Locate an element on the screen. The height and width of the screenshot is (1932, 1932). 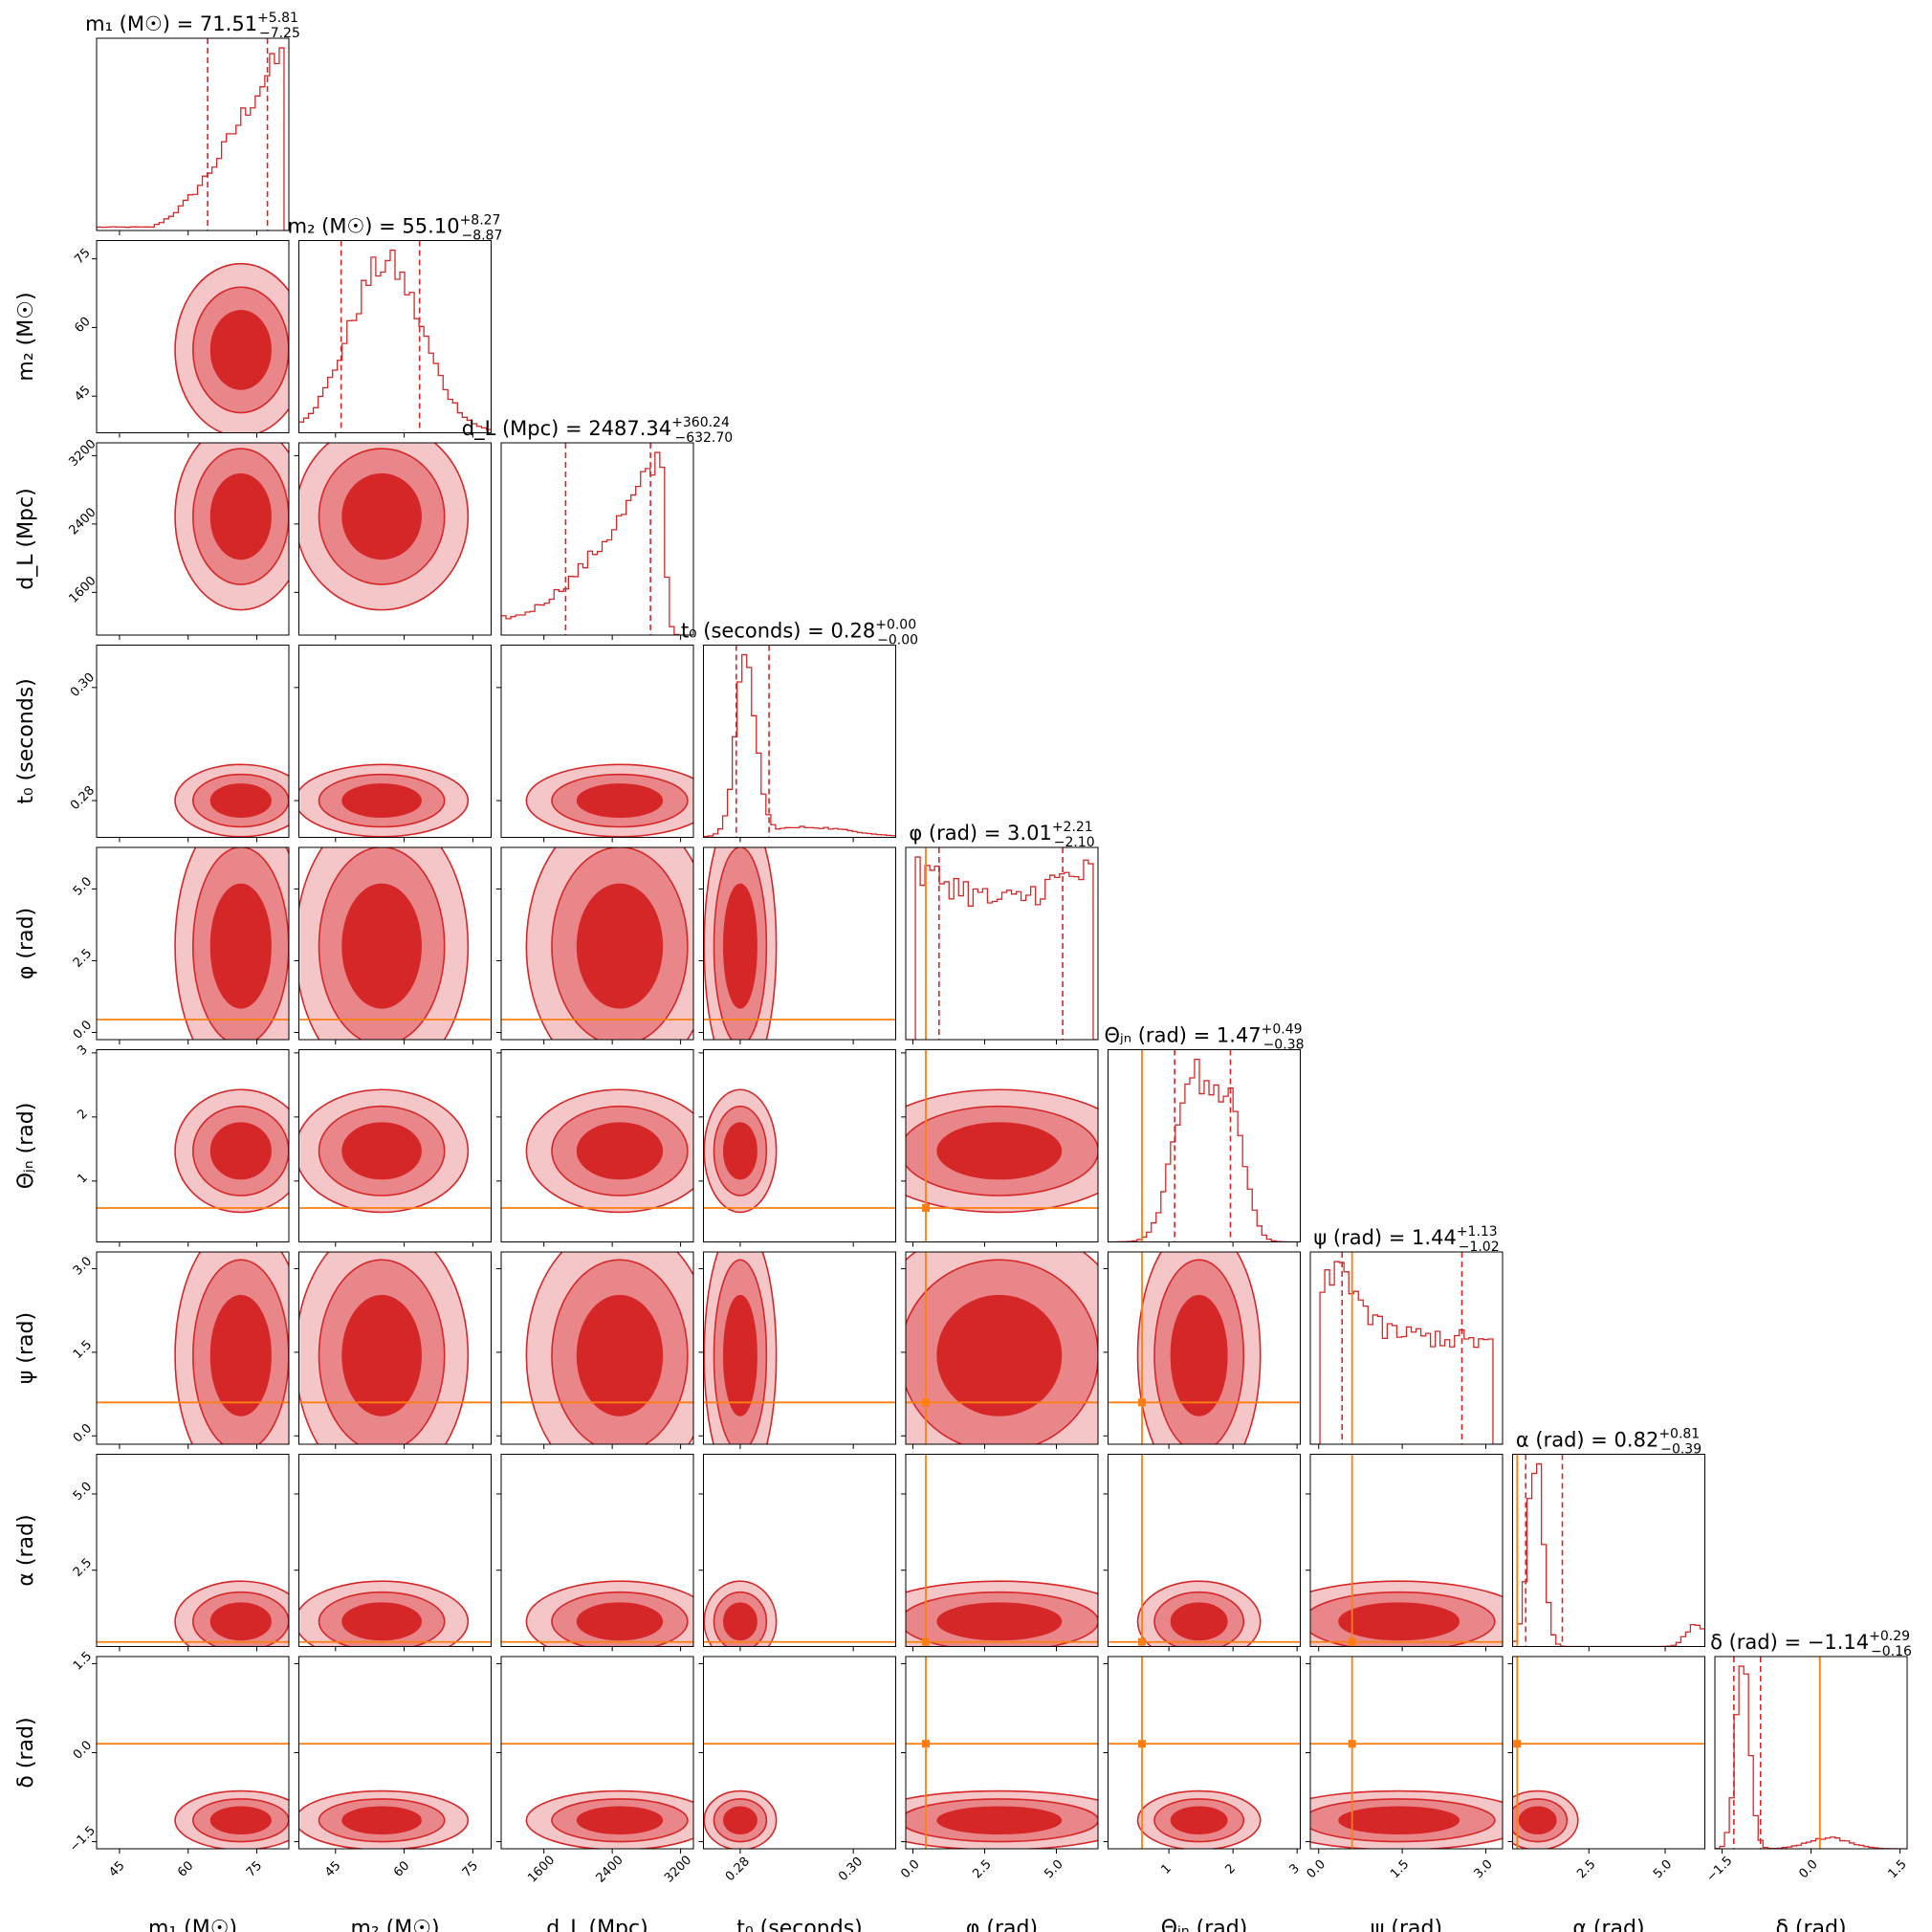
title-delta: δ (rad) = −1.14+0.29 −0.16 is located at coordinates (1811, 1644).